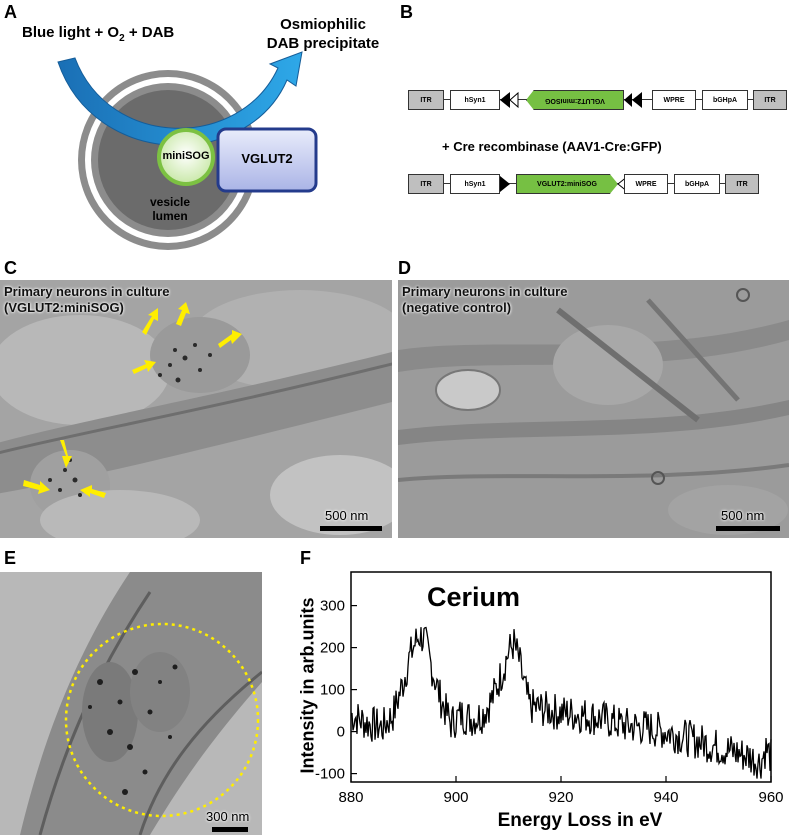 The height and width of the screenshot is (837, 789). I want to click on osmiophilic-line-2: DAB precipitate, so click(323, 43).